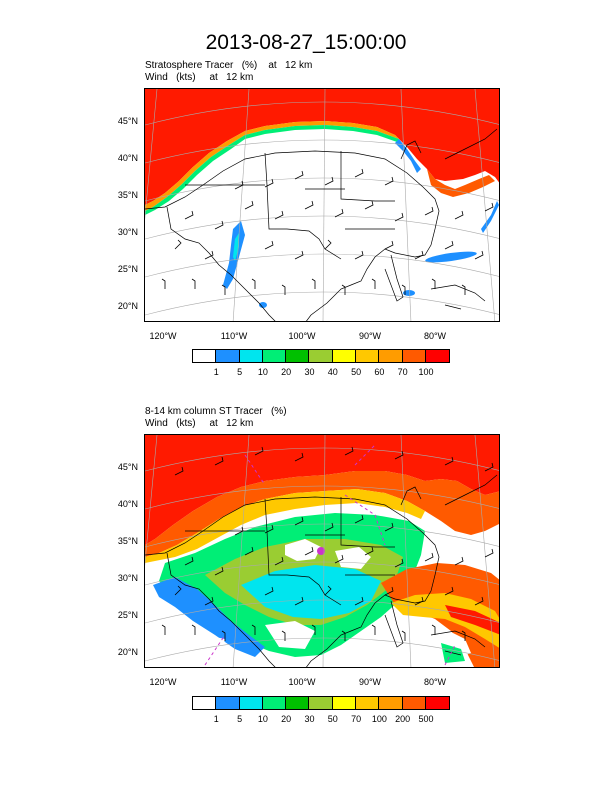 The image size is (612, 792). What do you see at coordinates (127, 306) in the screenshot?
I see `panel1-lat-label: 20°N` at bounding box center [127, 306].